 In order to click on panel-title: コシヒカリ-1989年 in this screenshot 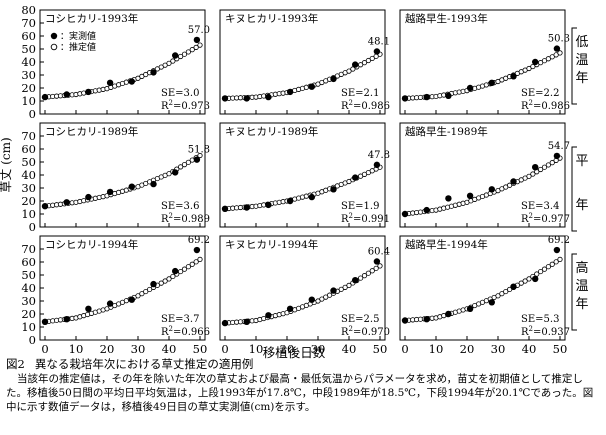, I will do `click(91, 131)`.